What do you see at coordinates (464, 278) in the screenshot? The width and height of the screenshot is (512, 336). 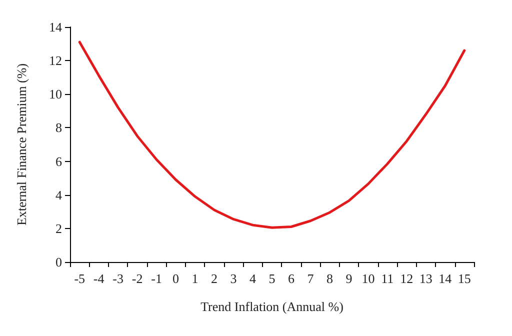 I see `x-tick-label: 15` at bounding box center [464, 278].